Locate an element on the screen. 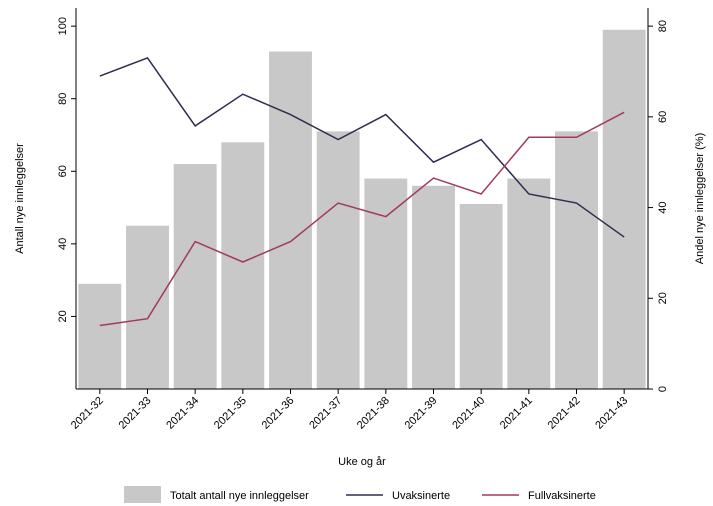 The height and width of the screenshot is (506, 713). x-tick-label: 2021-36 is located at coordinates (278, 413).